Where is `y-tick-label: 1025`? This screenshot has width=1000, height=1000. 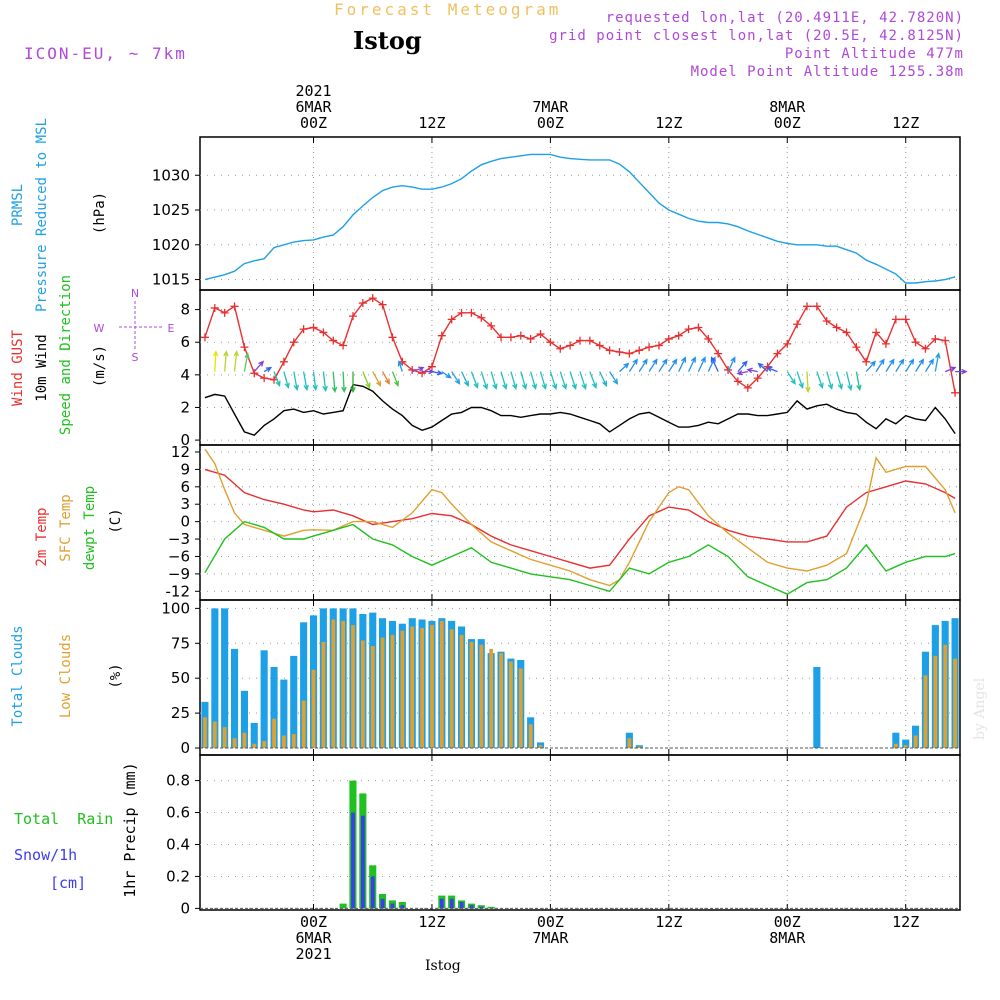 y-tick-label: 1025 is located at coordinates (171, 210).